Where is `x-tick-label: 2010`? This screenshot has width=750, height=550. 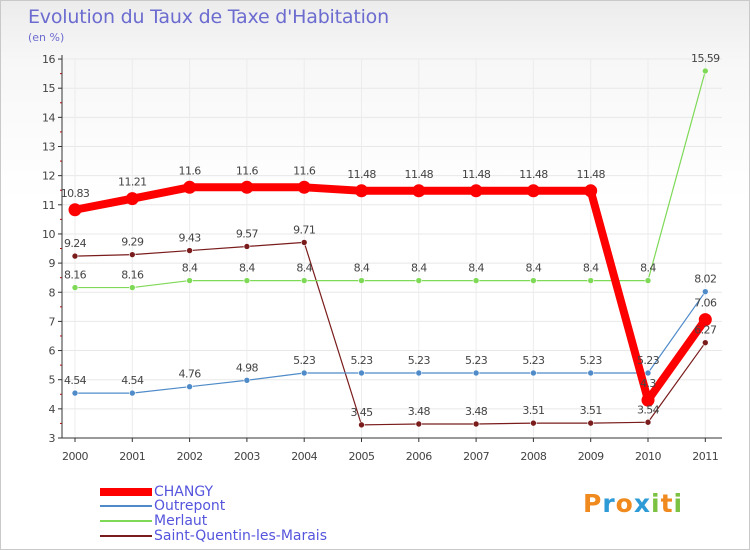
x-tick-label: 2010 is located at coordinates (648, 456).